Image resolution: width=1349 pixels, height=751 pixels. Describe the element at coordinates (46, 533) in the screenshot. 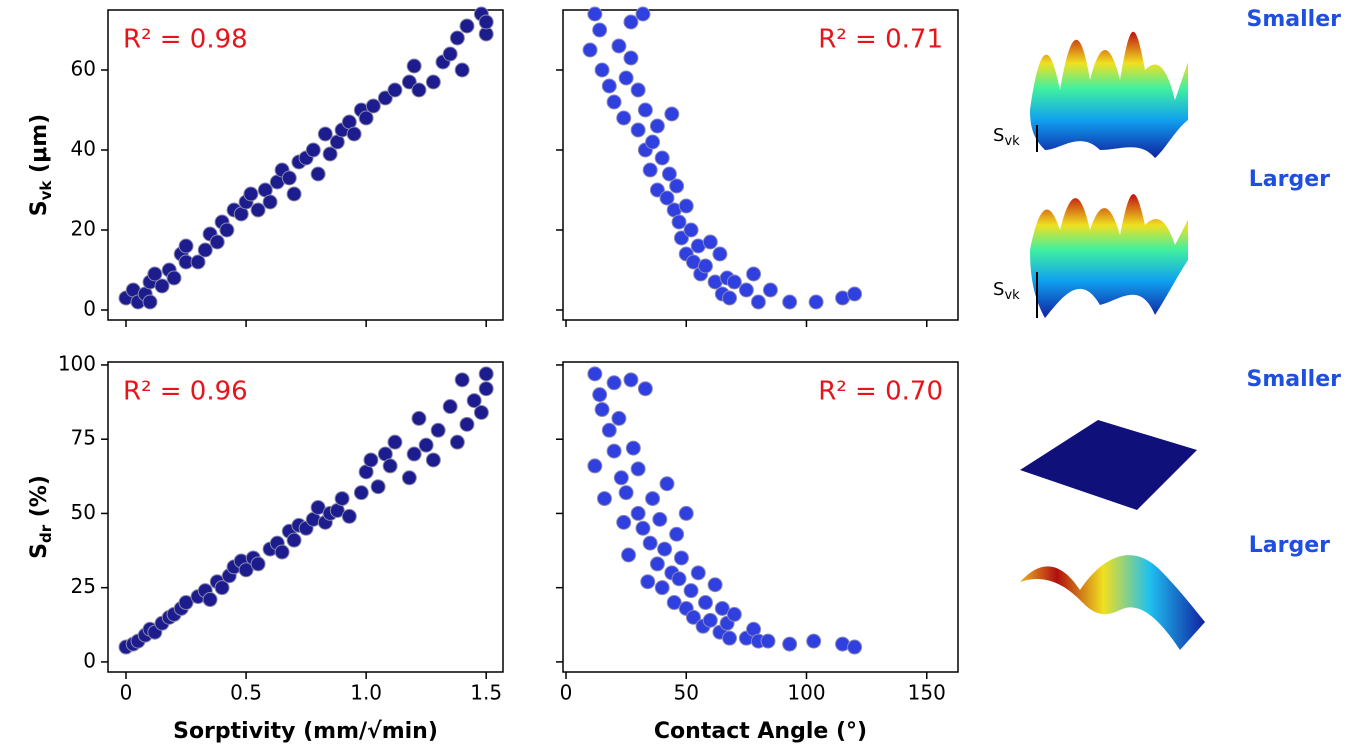

I see `y-label-sub: dr` at that location.